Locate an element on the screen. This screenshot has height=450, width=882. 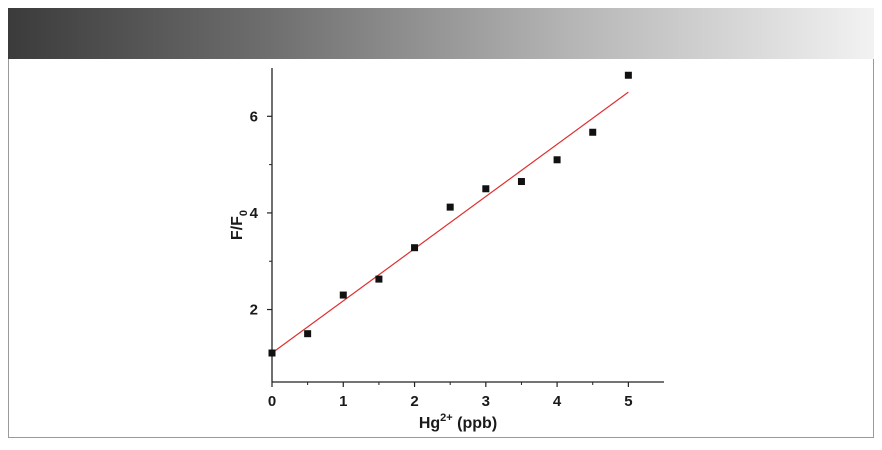
x-tick-label: 5 is located at coordinates (628, 401).